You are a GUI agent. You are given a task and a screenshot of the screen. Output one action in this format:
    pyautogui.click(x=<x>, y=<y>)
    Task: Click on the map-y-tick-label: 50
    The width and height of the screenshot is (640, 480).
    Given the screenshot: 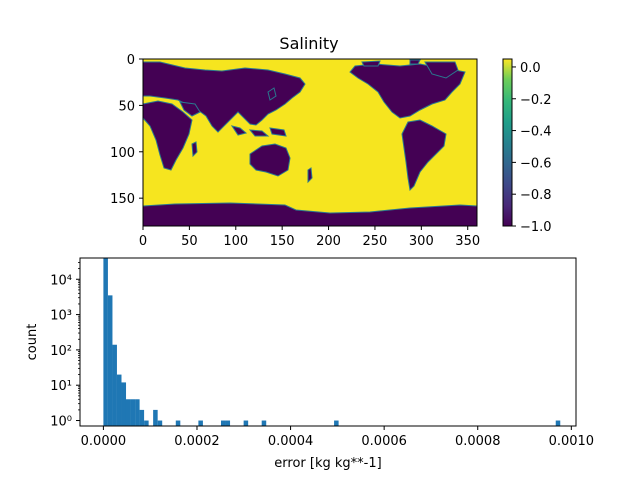 What is the action you would take?
    pyautogui.click(x=126, y=106)
    